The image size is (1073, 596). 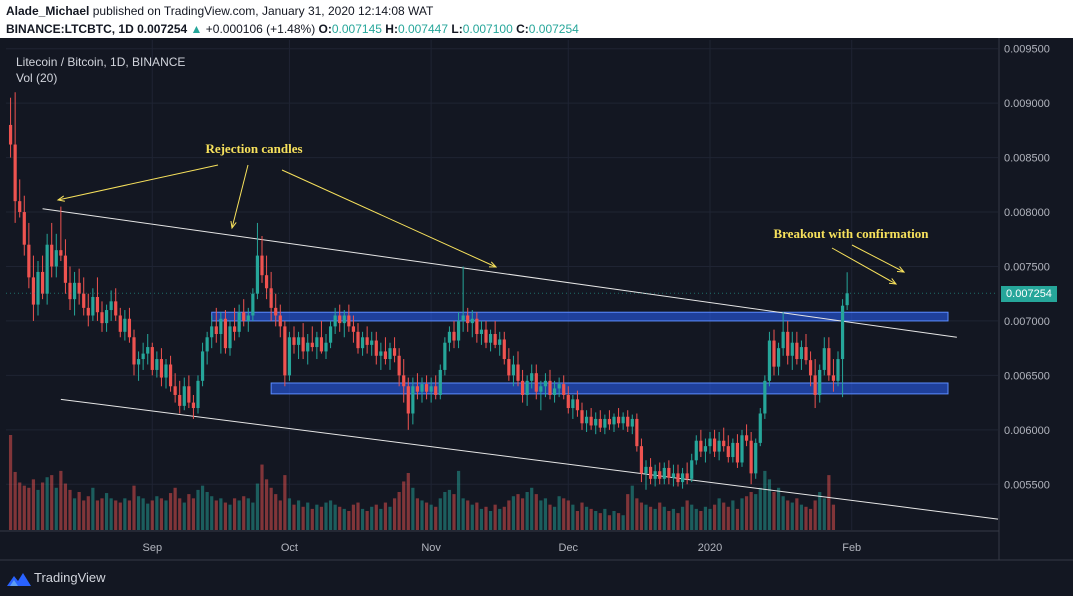 I want to click on legend-title: Litecoin / Bitcoin, 1D, BINANCE, so click(x=101, y=62).